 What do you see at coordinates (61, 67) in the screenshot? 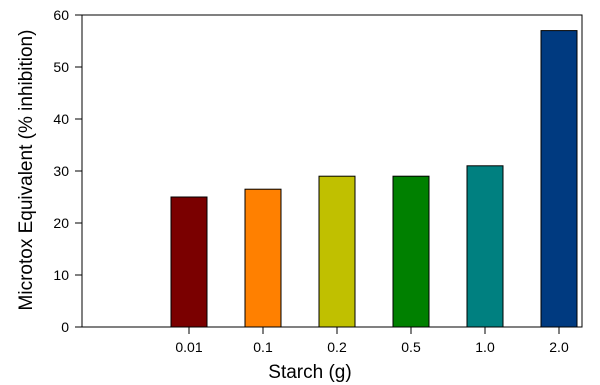
I see `y-tick-label-5: 50` at bounding box center [61, 67].